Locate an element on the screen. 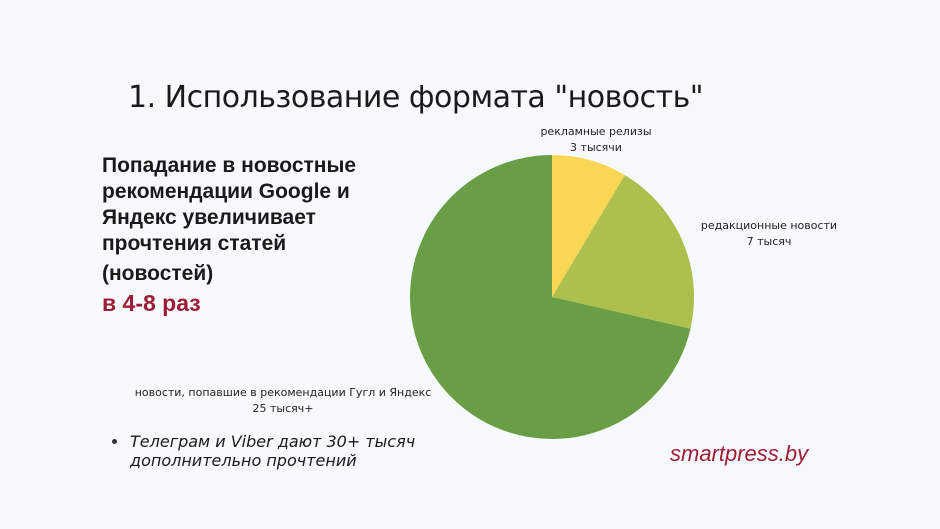 This screenshot has height=529, width=940. bullet-line: Телеграм и Viber дают 30+ тысяч is located at coordinates (273, 441).